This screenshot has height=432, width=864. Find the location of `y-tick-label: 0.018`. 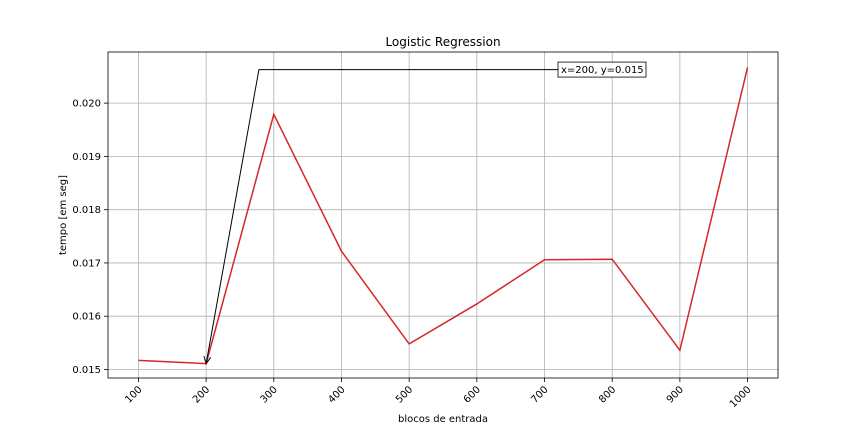

y-tick-label: 0.018 is located at coordinates (86, 210).